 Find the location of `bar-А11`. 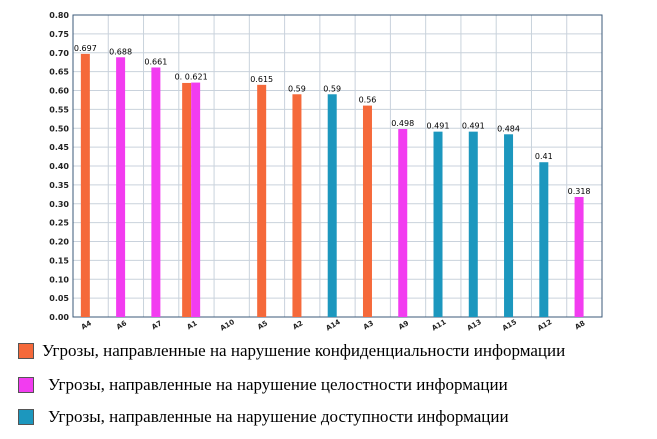

bar-А11 is located at coordinates (438, 224).